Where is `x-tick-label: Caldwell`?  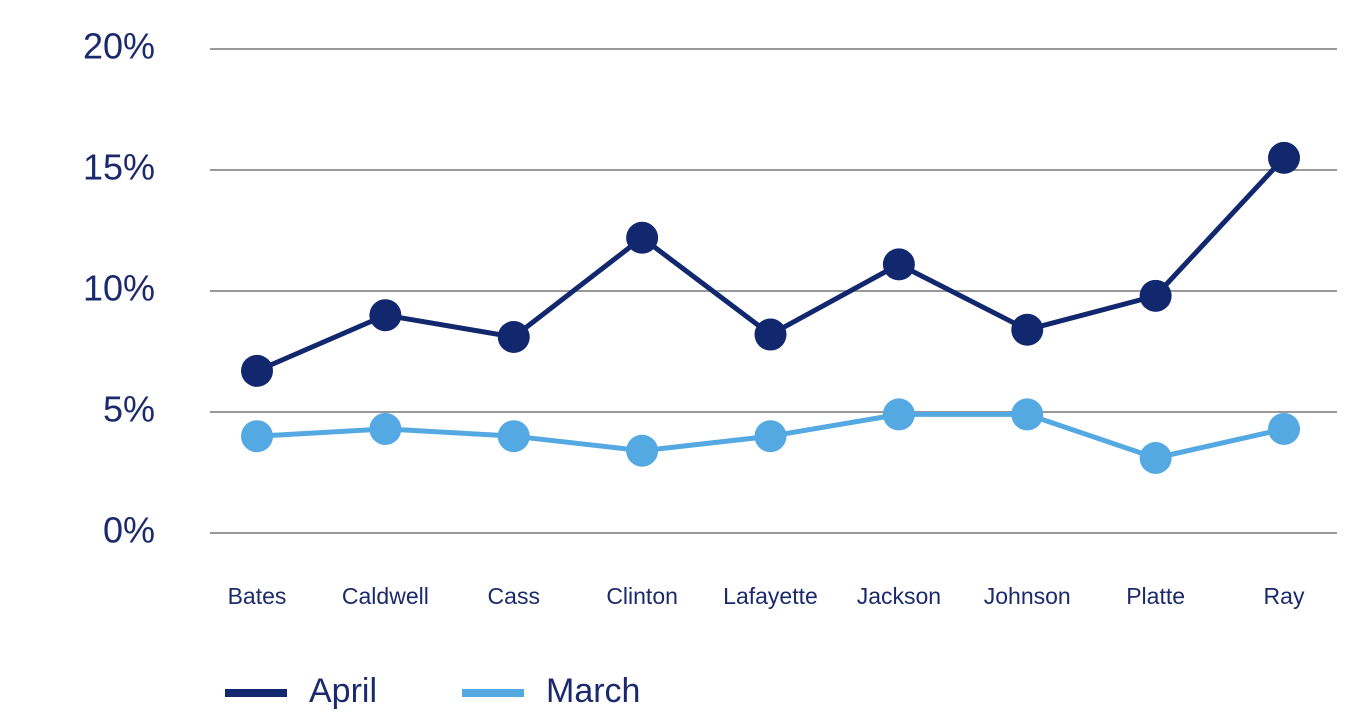 x-tick-label: Caldwell is located at coordinates (385, 596).